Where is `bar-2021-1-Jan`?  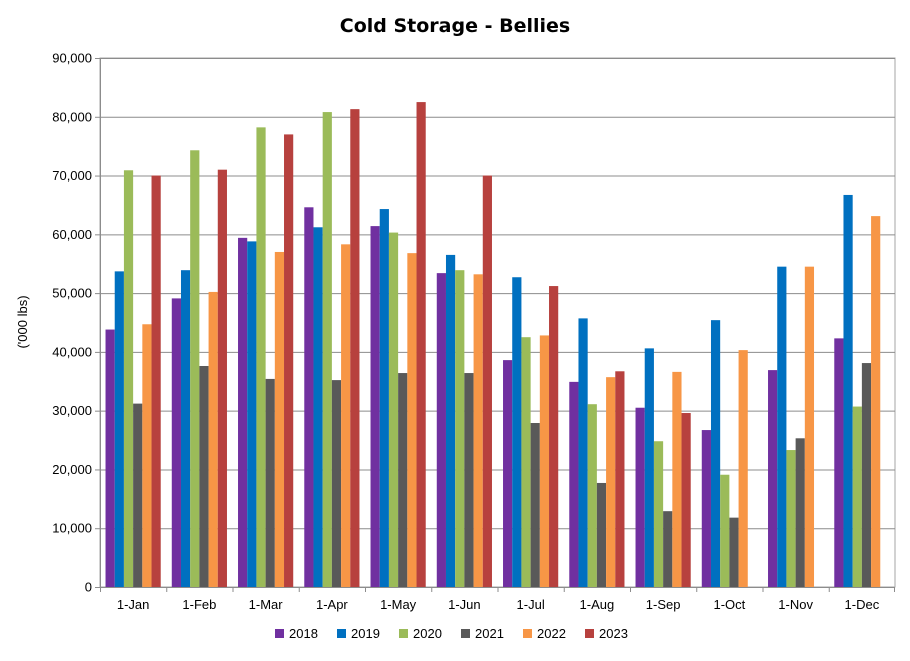
bar-2021-1-Jan is located at coordinates (138, 495).